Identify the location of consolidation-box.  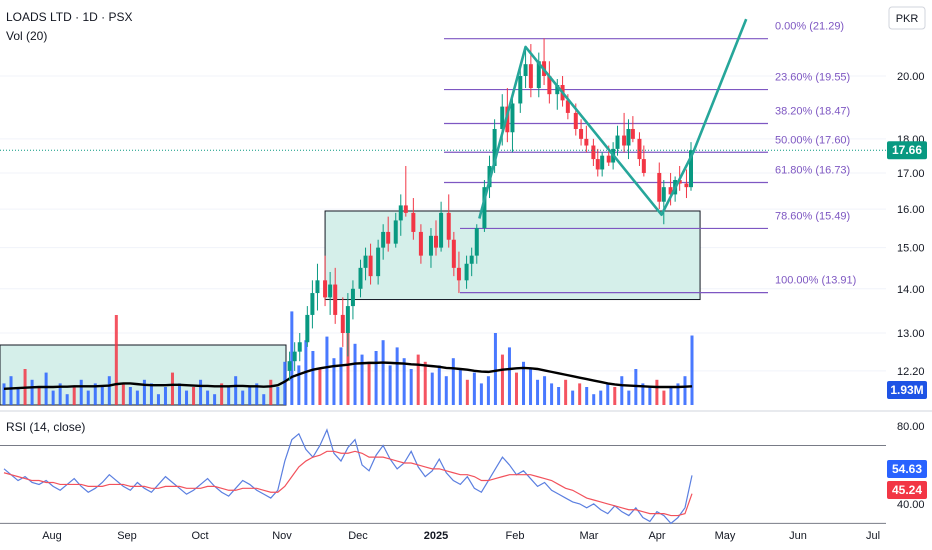
(512, 255).